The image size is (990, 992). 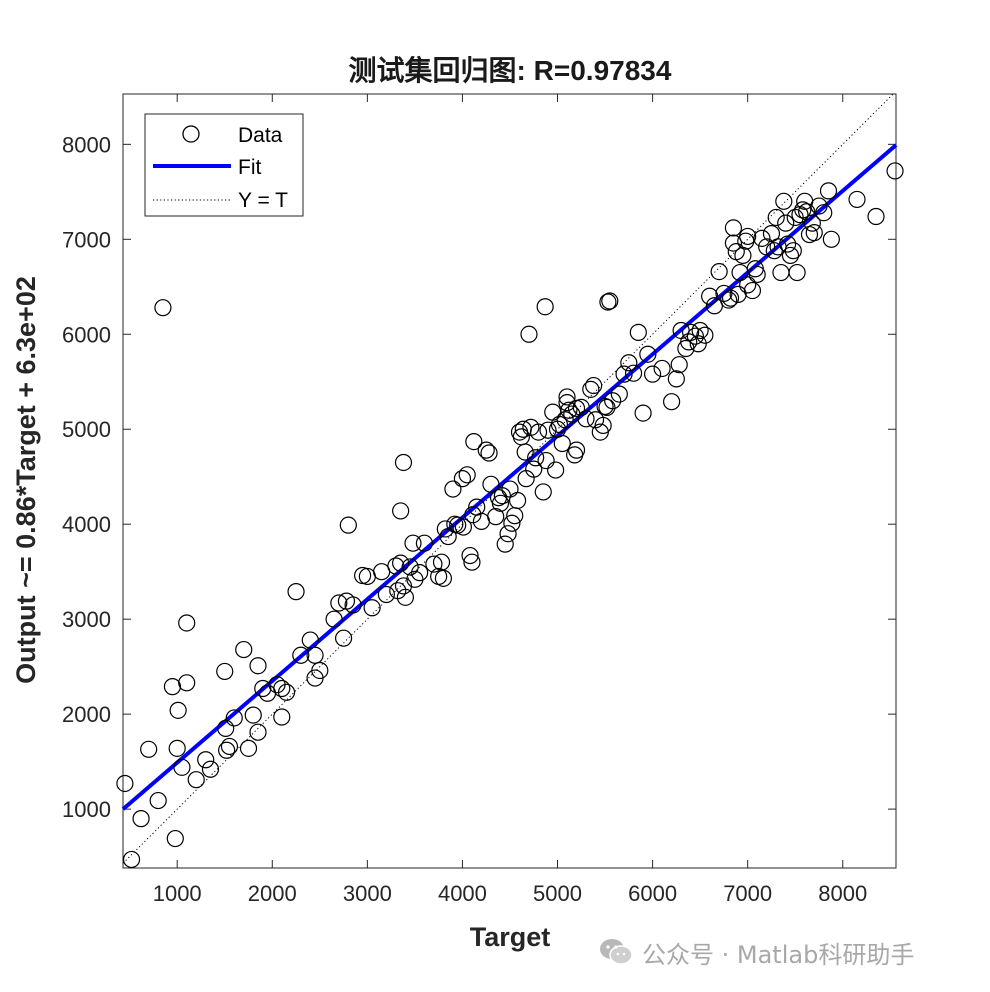 What do you see at coordinates (86, 619) in the screenshot?
I see `y-tick-label: 3000` at bounding box center [86, 619].